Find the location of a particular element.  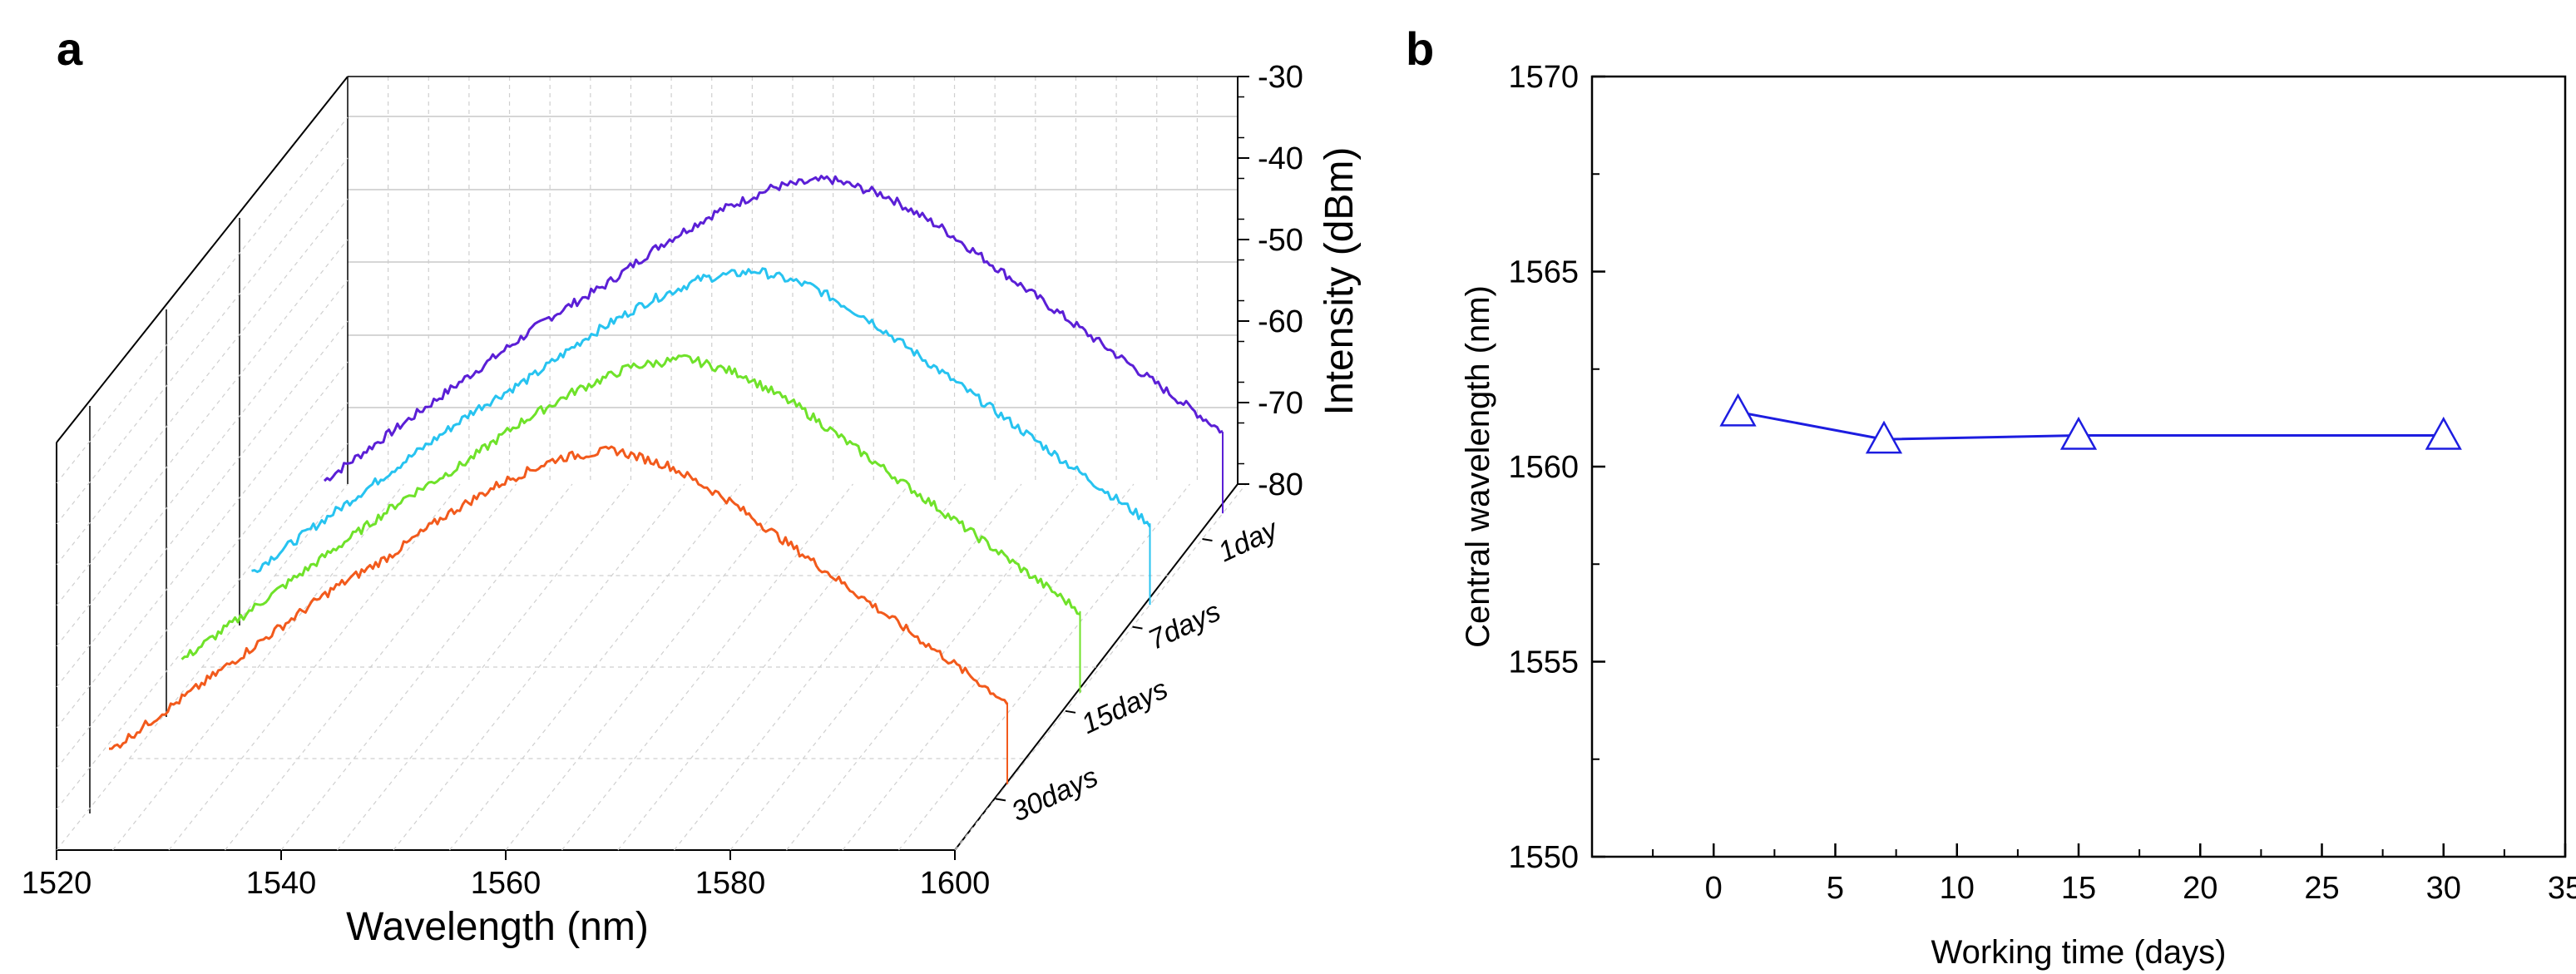

b-y-tick-label: 1560 is located at coordinates (1543, 468).